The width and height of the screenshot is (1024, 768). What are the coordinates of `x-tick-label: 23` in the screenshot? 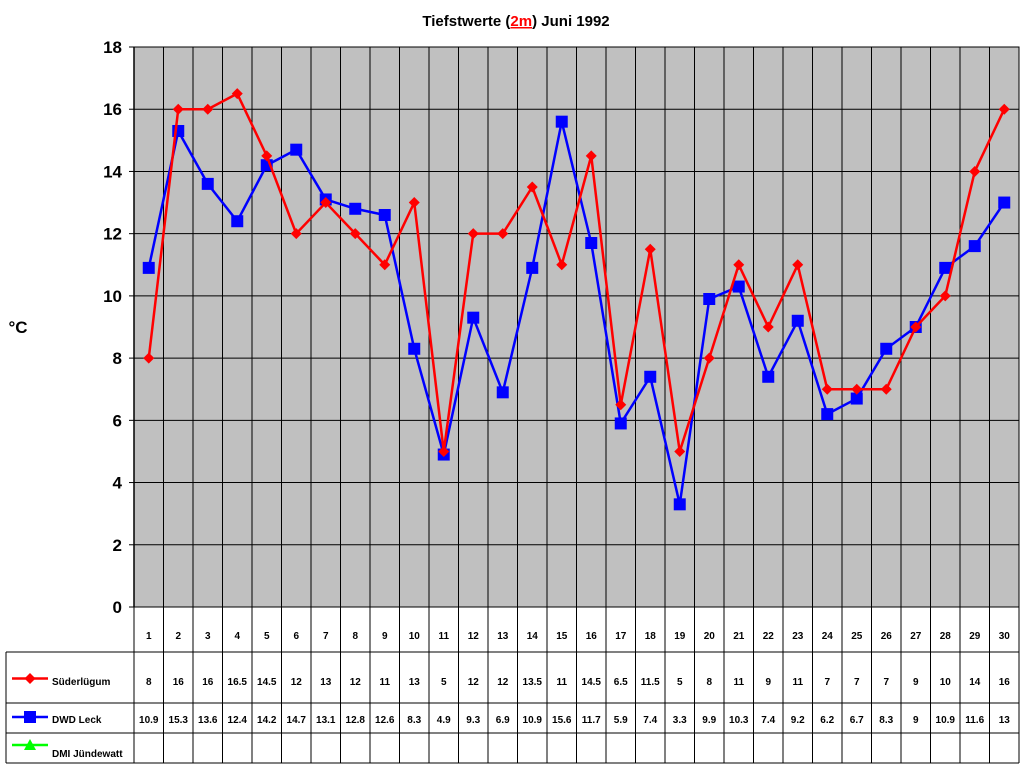 It's located at (798, 636).